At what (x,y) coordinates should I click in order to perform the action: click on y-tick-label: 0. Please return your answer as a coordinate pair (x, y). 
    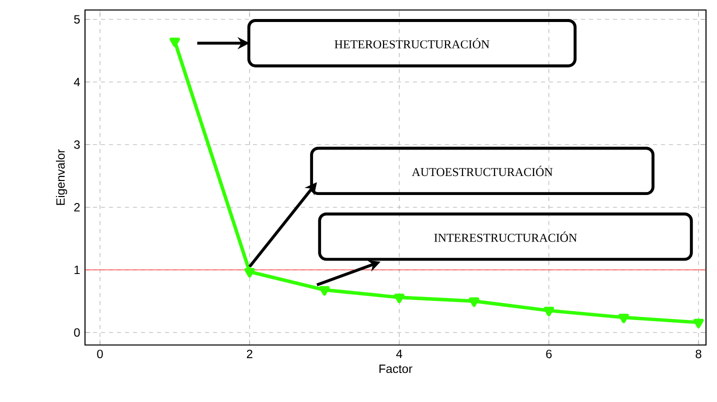
    Looking at the image, I should click on (77, 332).